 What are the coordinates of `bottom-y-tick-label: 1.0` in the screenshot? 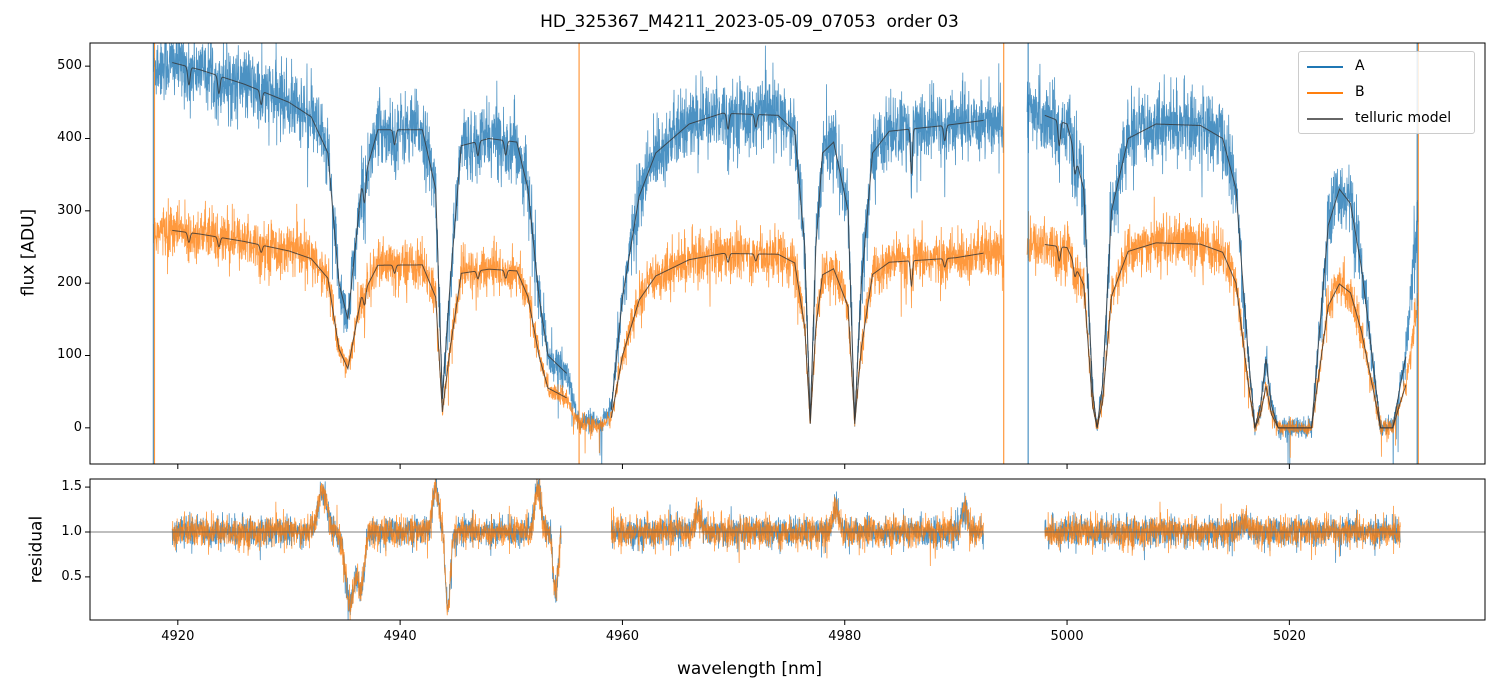 It's located at (71, 531).